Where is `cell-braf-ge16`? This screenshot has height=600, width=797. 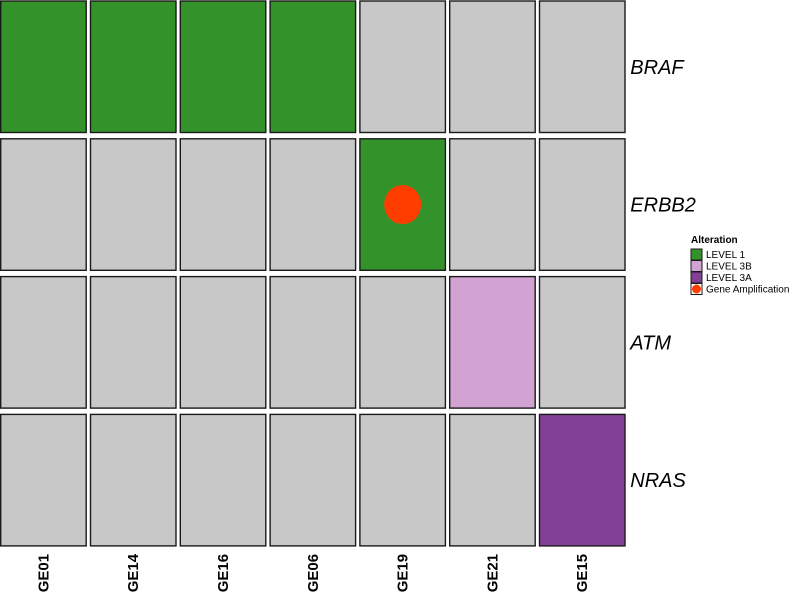 cell-braf-ge16 is located at coordinates (223, 67).